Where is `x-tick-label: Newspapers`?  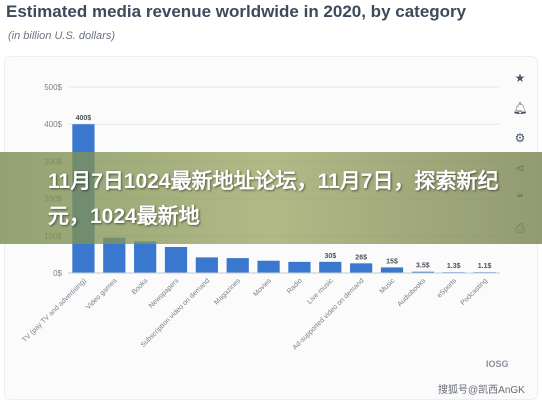 x-tick-label: Newspapers is located at coordinates (164, 293).